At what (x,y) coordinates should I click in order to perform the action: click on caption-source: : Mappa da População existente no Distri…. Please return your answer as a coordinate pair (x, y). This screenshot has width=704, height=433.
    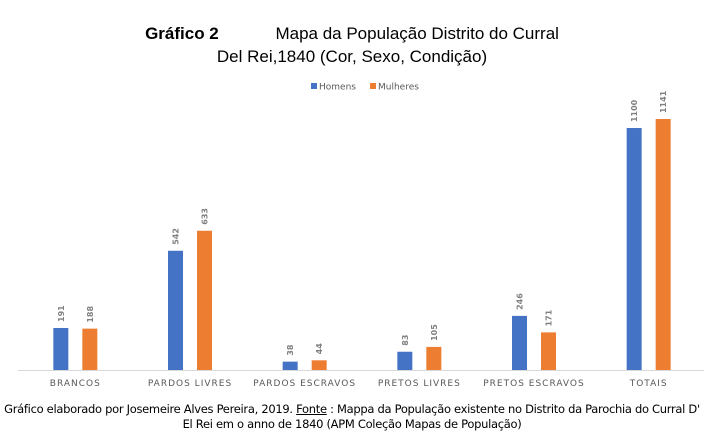
    Looking at the image, I should click on (441, 416).